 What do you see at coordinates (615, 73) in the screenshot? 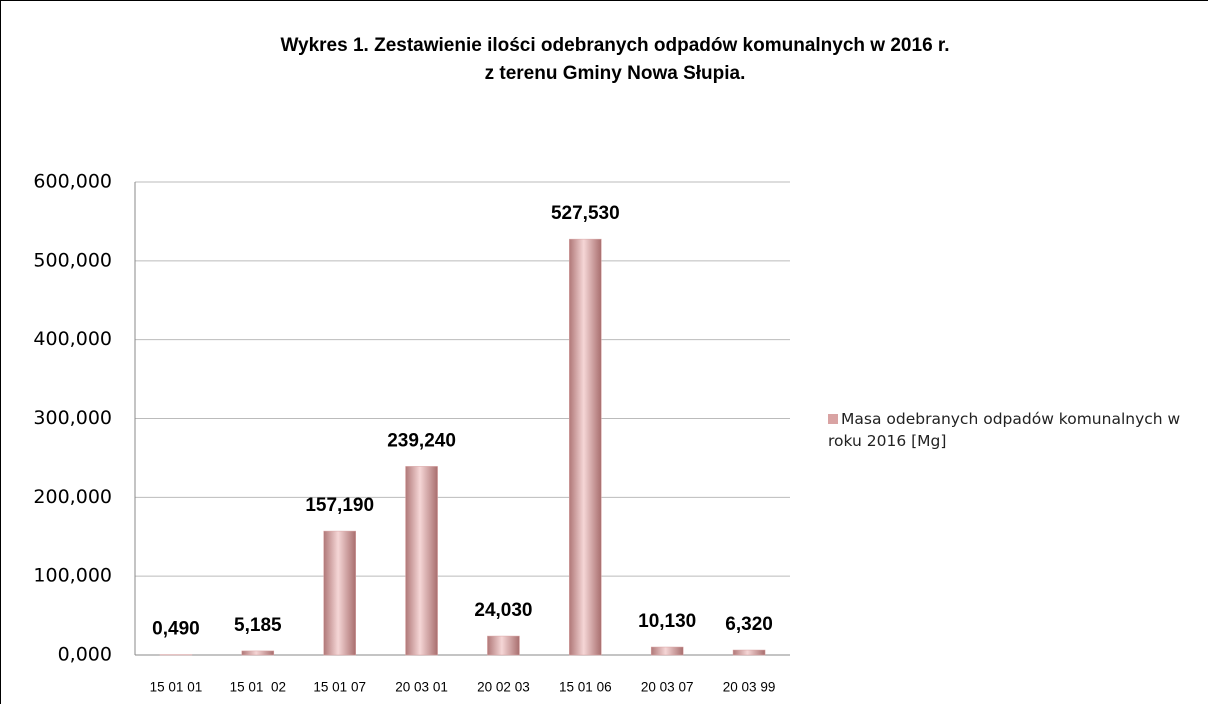
I see `chart-title: z terenu Gminy Nowa Słupia.` at bounding box center [615, 73].